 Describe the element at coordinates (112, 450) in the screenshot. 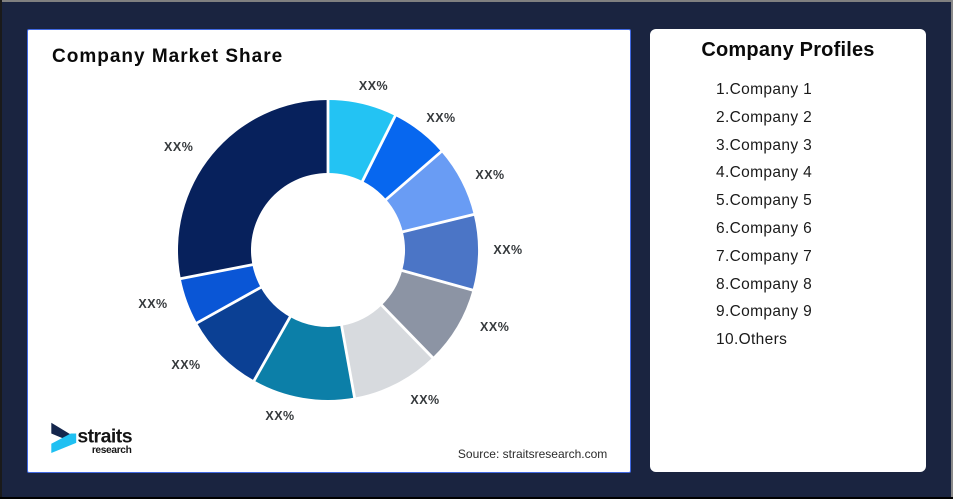

I see `svg-text: research` at that location.